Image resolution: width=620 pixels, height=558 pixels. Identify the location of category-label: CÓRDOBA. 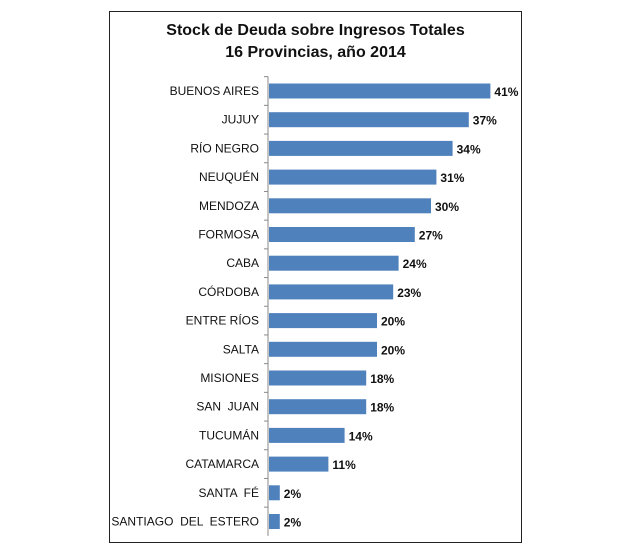
(228, 291).